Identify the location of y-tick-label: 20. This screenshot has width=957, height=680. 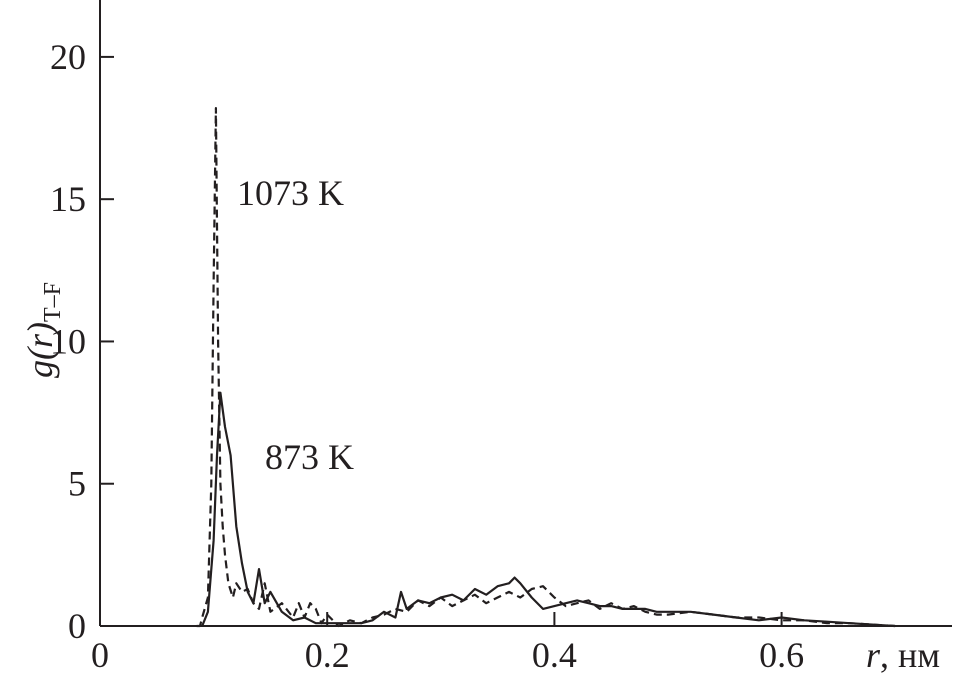
(68, 57).